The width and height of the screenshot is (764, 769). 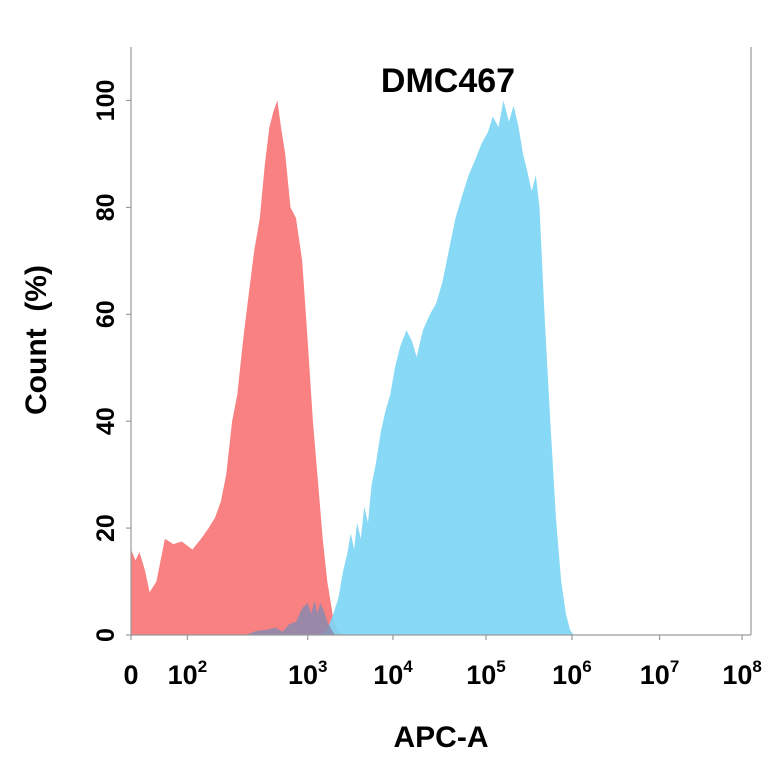 I want to click on x-tick-label: 10², so click(x=188, y=673).